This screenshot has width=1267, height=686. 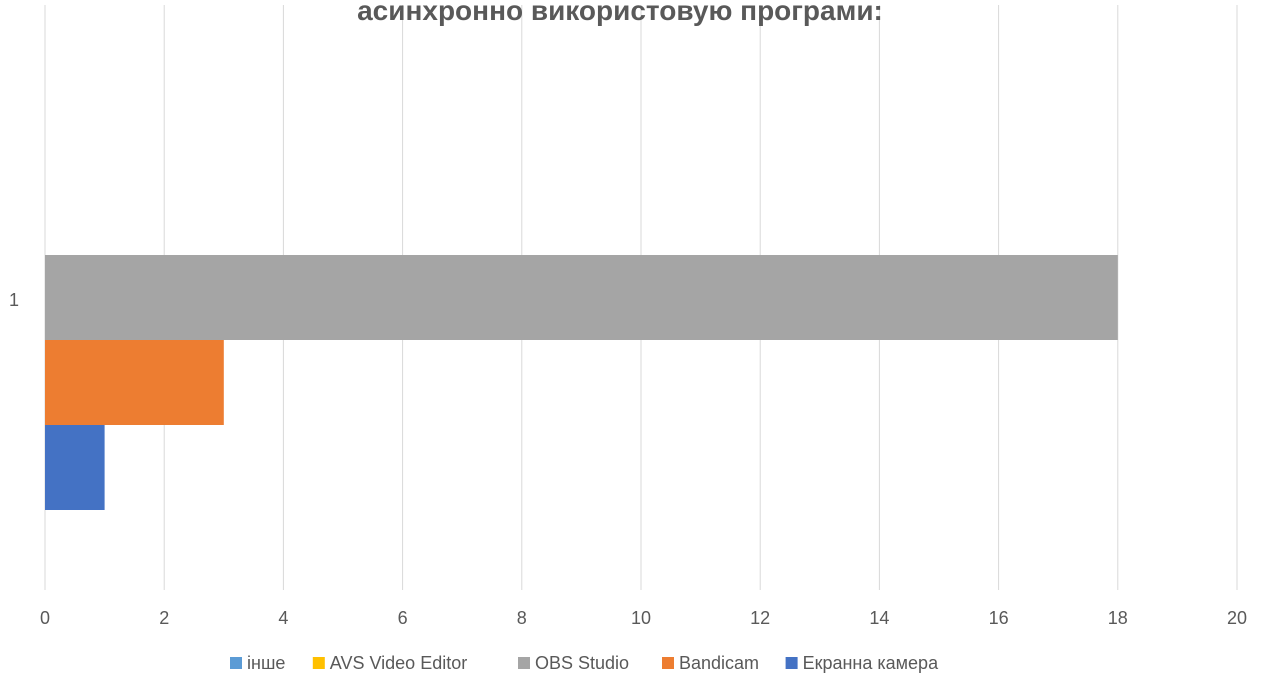 What do you see at coordinates (581, 297) in the screenshot?
I see `bar-obs-studio` at bounding box center [581, 297].